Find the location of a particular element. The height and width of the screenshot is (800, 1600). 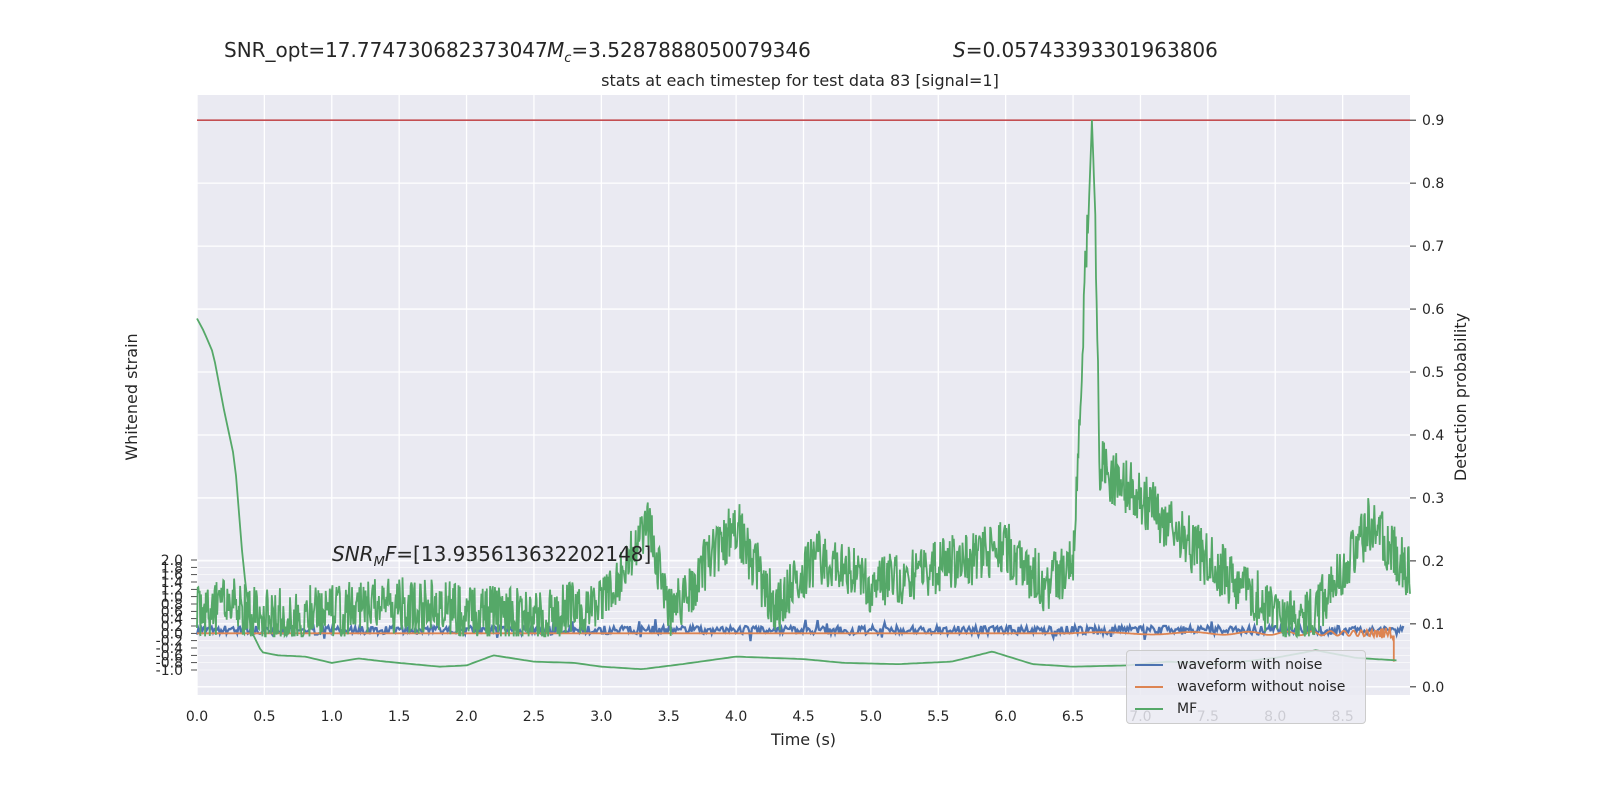

y-right-tick-label-0: 0.0 is located at coordinates (1433, 688).